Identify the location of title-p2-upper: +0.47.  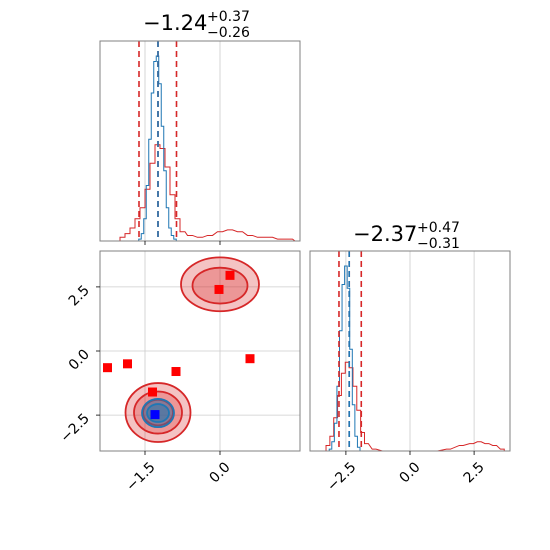
(438, 228).